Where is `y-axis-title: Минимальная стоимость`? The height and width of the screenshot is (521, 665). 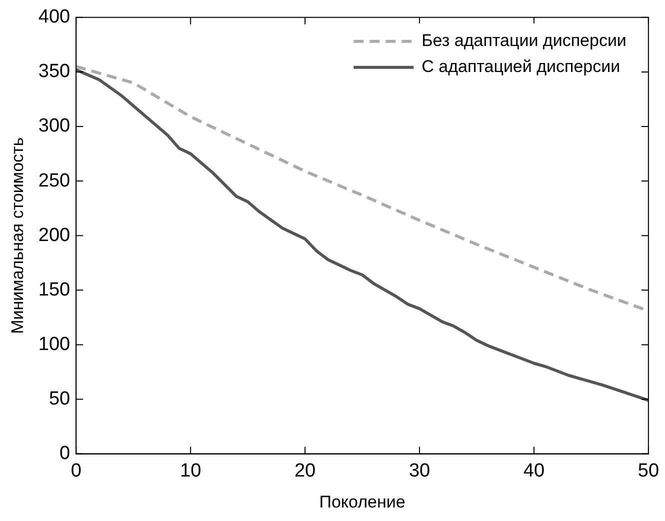 y-axis-title: Минимальная стоимость is located at coordinates (17, 235).